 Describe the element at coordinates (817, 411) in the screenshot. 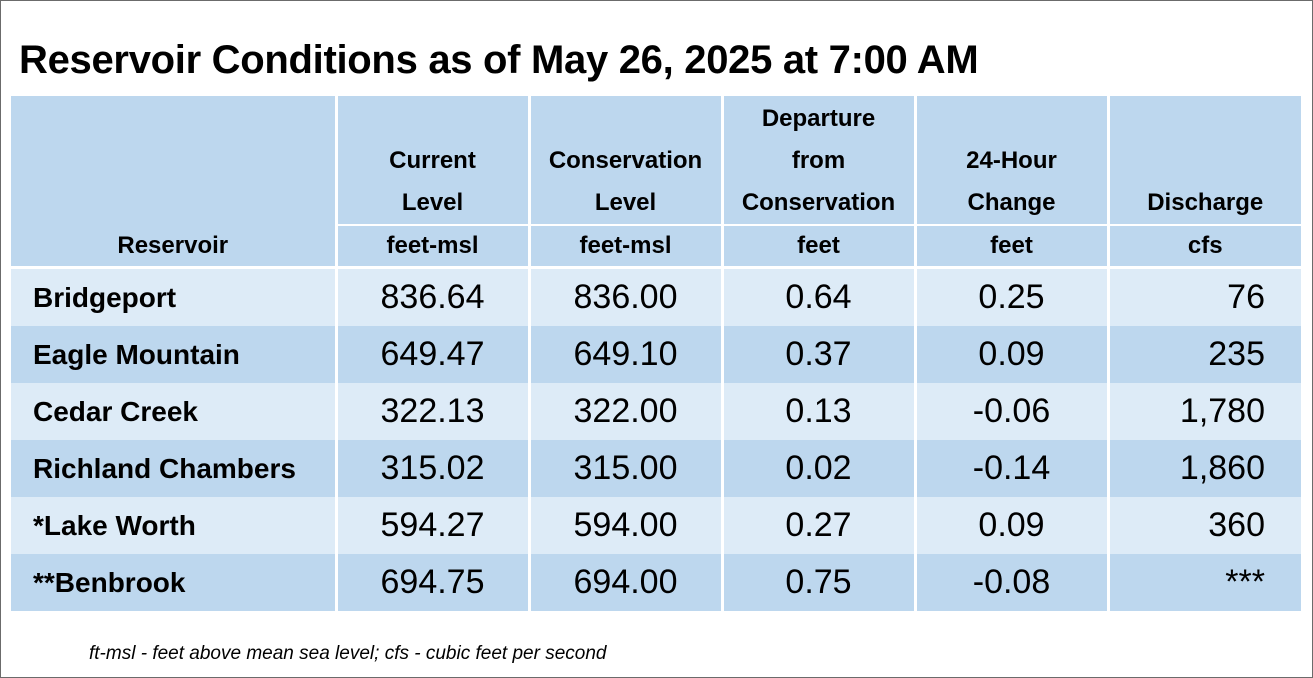

I see `departure-value: 0.13` at that location.